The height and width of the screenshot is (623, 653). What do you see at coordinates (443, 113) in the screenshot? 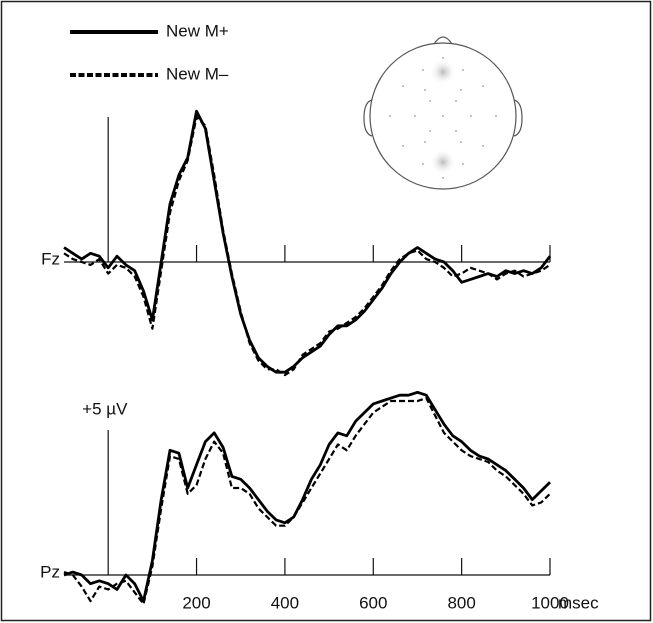
I see `head-map` at bounding box center [443, 113].